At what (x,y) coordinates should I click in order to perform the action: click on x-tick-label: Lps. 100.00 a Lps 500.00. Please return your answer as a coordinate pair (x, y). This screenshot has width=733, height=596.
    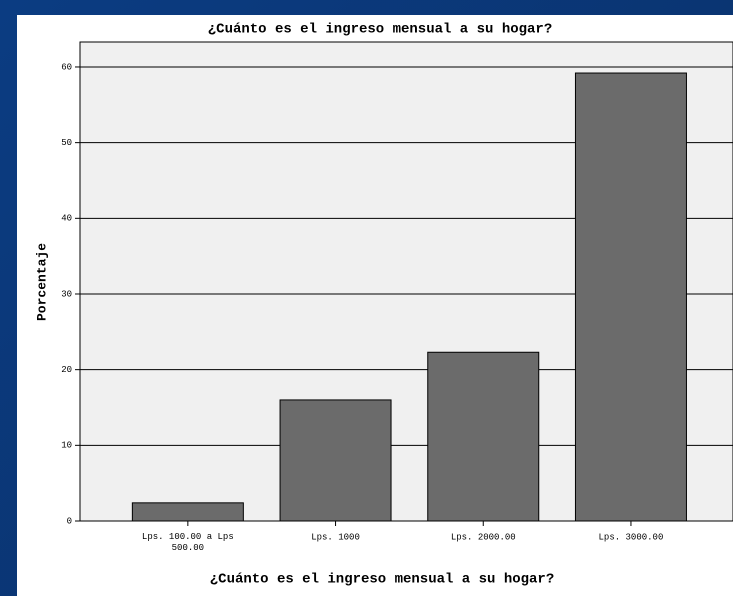
    Looking at the image, I should click on (188, 542).